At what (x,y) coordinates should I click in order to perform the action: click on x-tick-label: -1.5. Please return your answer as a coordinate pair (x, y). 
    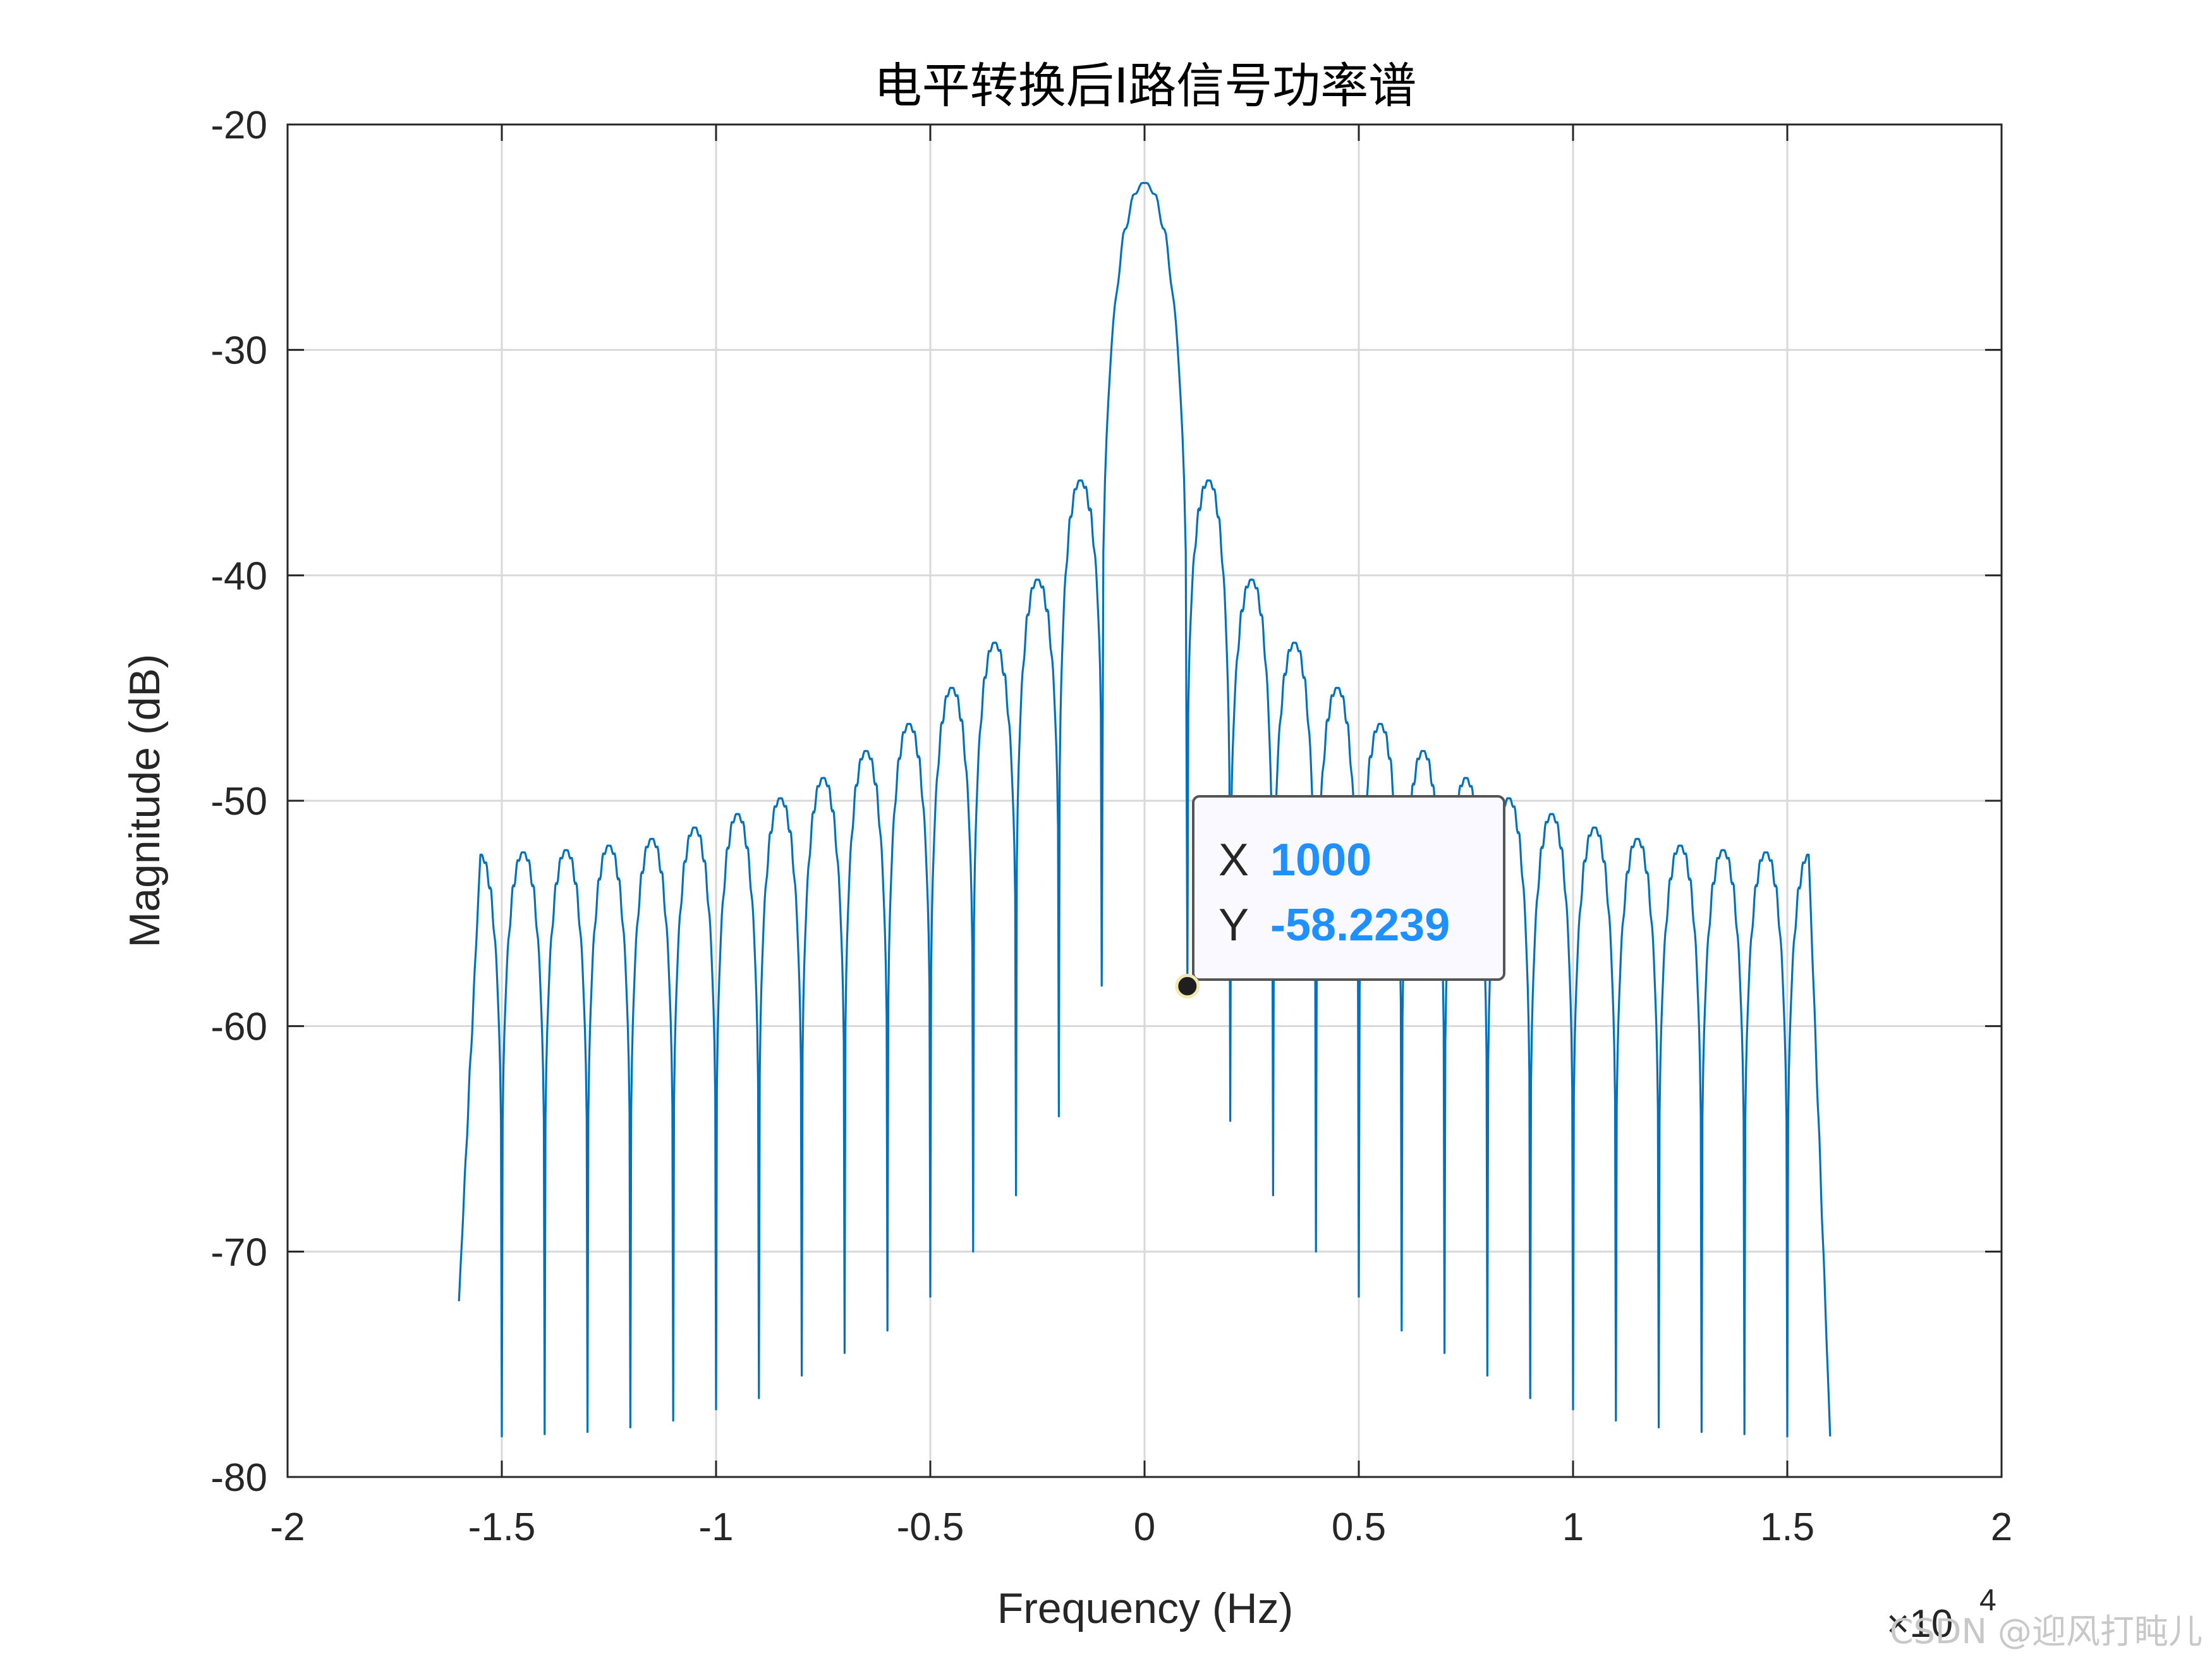
    Looking at the image, I should click on (502, 1527).